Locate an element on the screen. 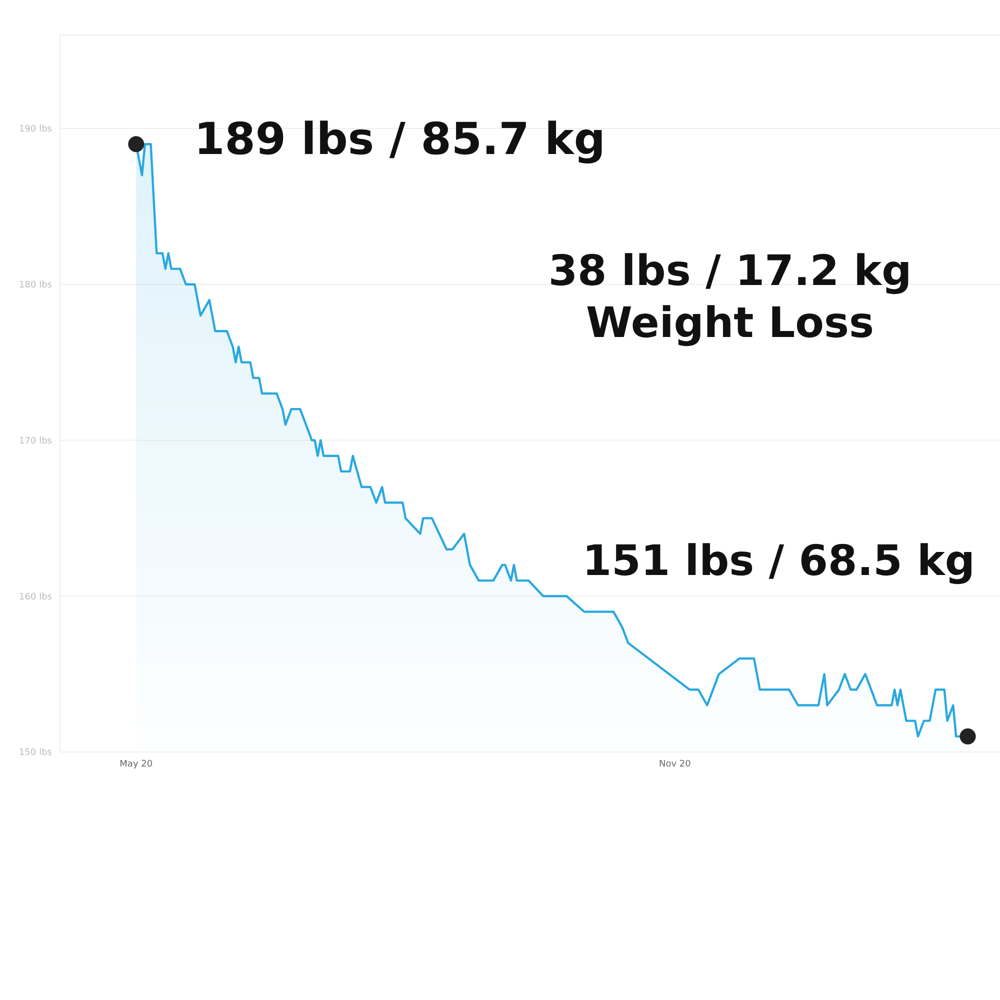 The image size is (1000, 1000). y-tick-label: 170 lbs is located at coordinates (35, 441).